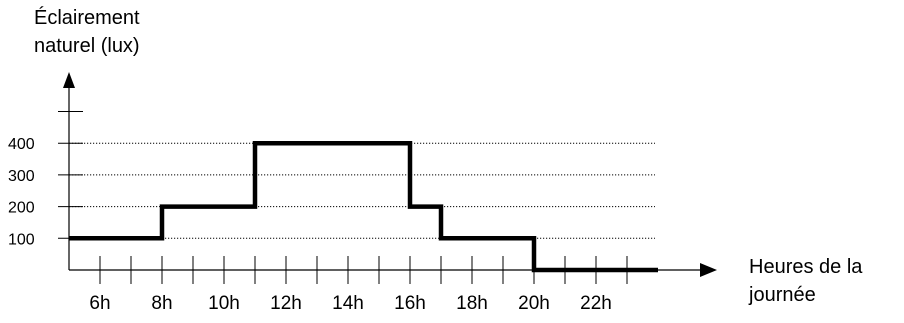 This screenshot has width=904, height=323. Describe the element at coordinates (534, 303) in the screenshot. I see `x-tick-label-20: 20h` at that location.